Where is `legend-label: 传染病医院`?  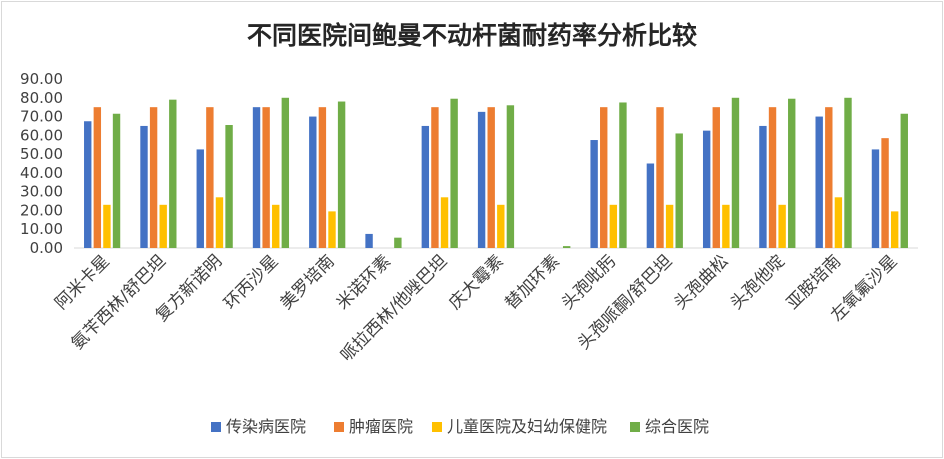
legend-label: 传染病医院 is located at coordinates (266, 426).